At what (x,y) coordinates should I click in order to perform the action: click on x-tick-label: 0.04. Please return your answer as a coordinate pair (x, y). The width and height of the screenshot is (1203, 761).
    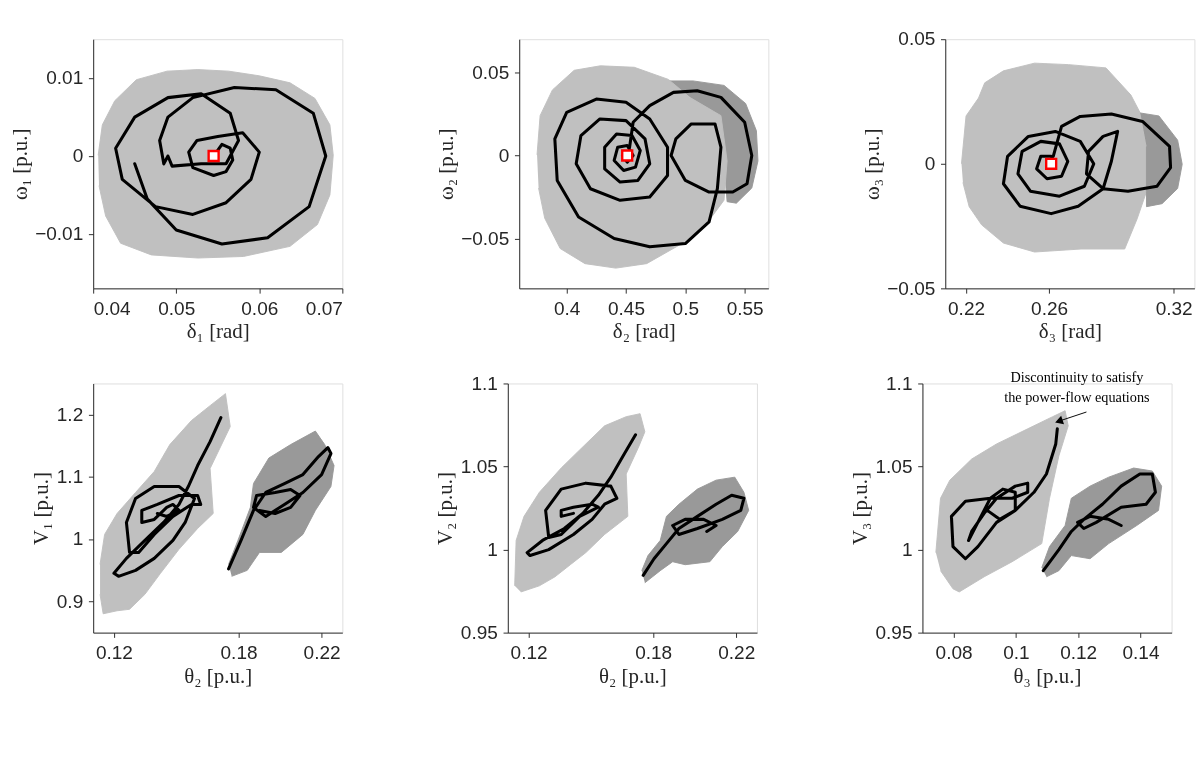
    Looking at the image, I should click on (112, 308).